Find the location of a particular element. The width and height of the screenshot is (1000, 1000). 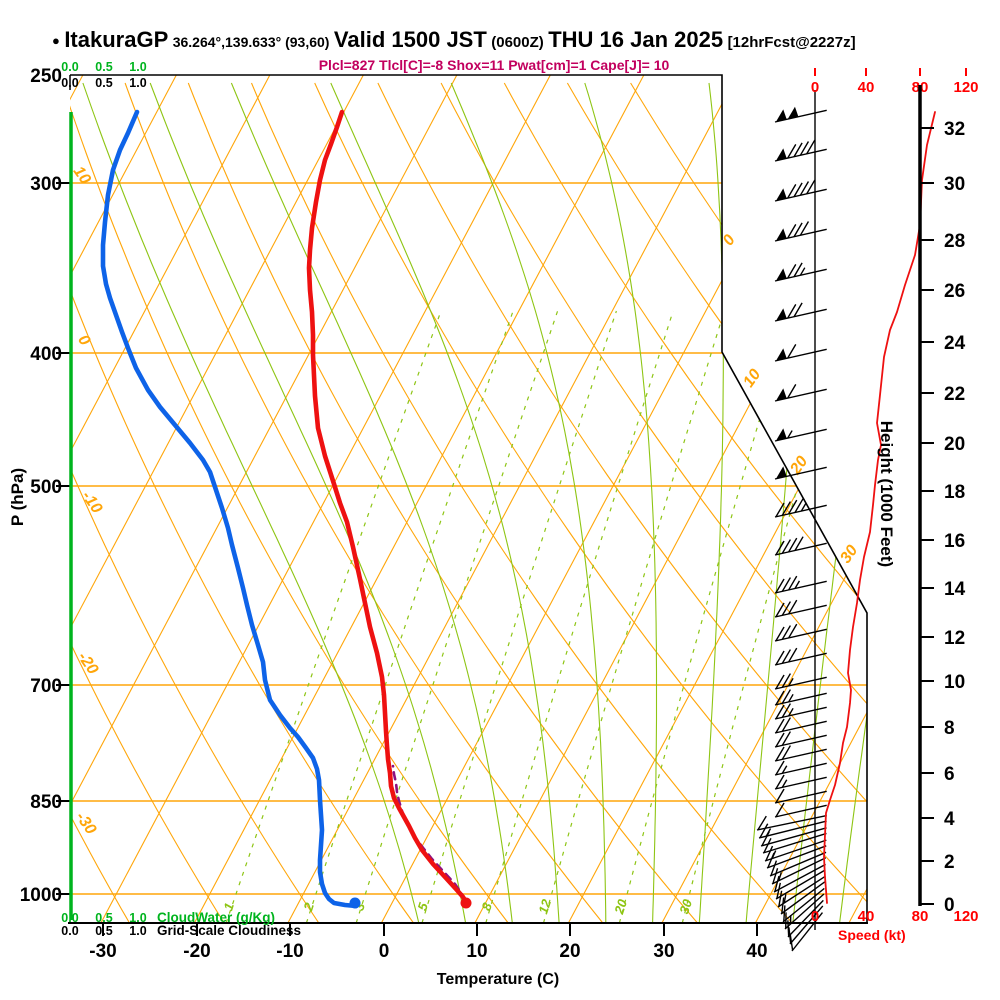

height-axis-title: Height (1000 Feet) is located at coordinates (886, 494).